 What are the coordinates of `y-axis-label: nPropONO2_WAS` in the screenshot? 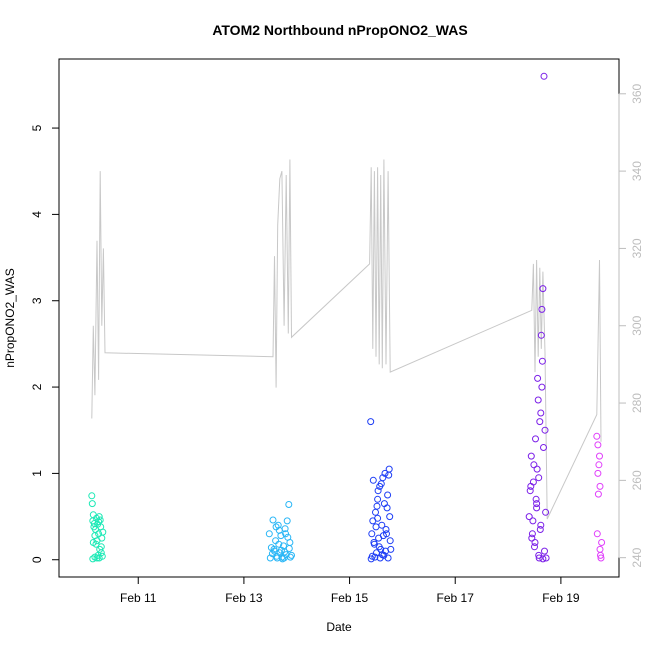 It's located at (10, 318).